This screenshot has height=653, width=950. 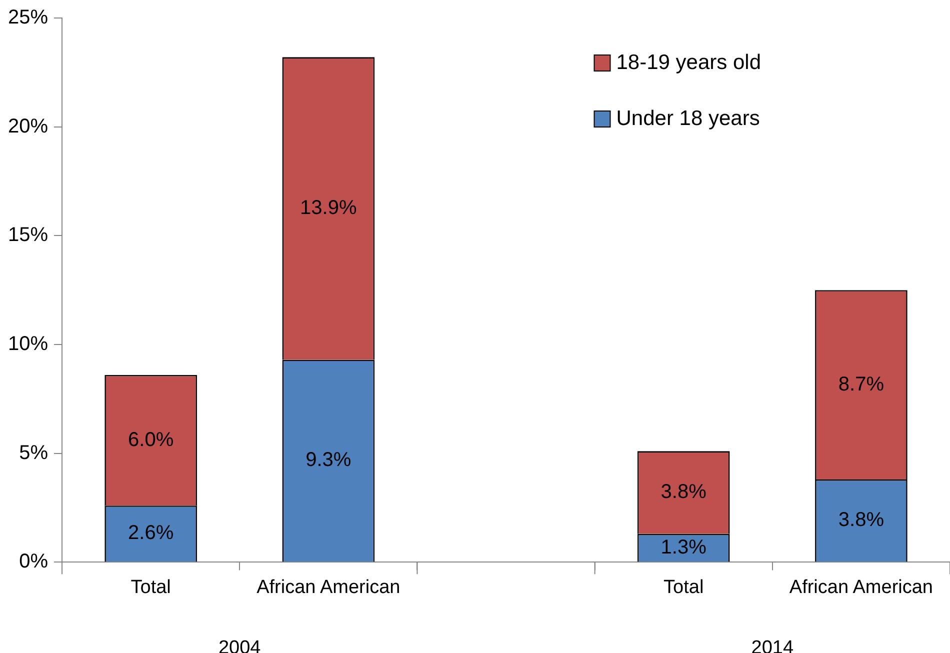 What do you see at coordinates (33, 561) in the screenshot?
I see `y-tick-label: 0%` at bounding box center [33, 561].